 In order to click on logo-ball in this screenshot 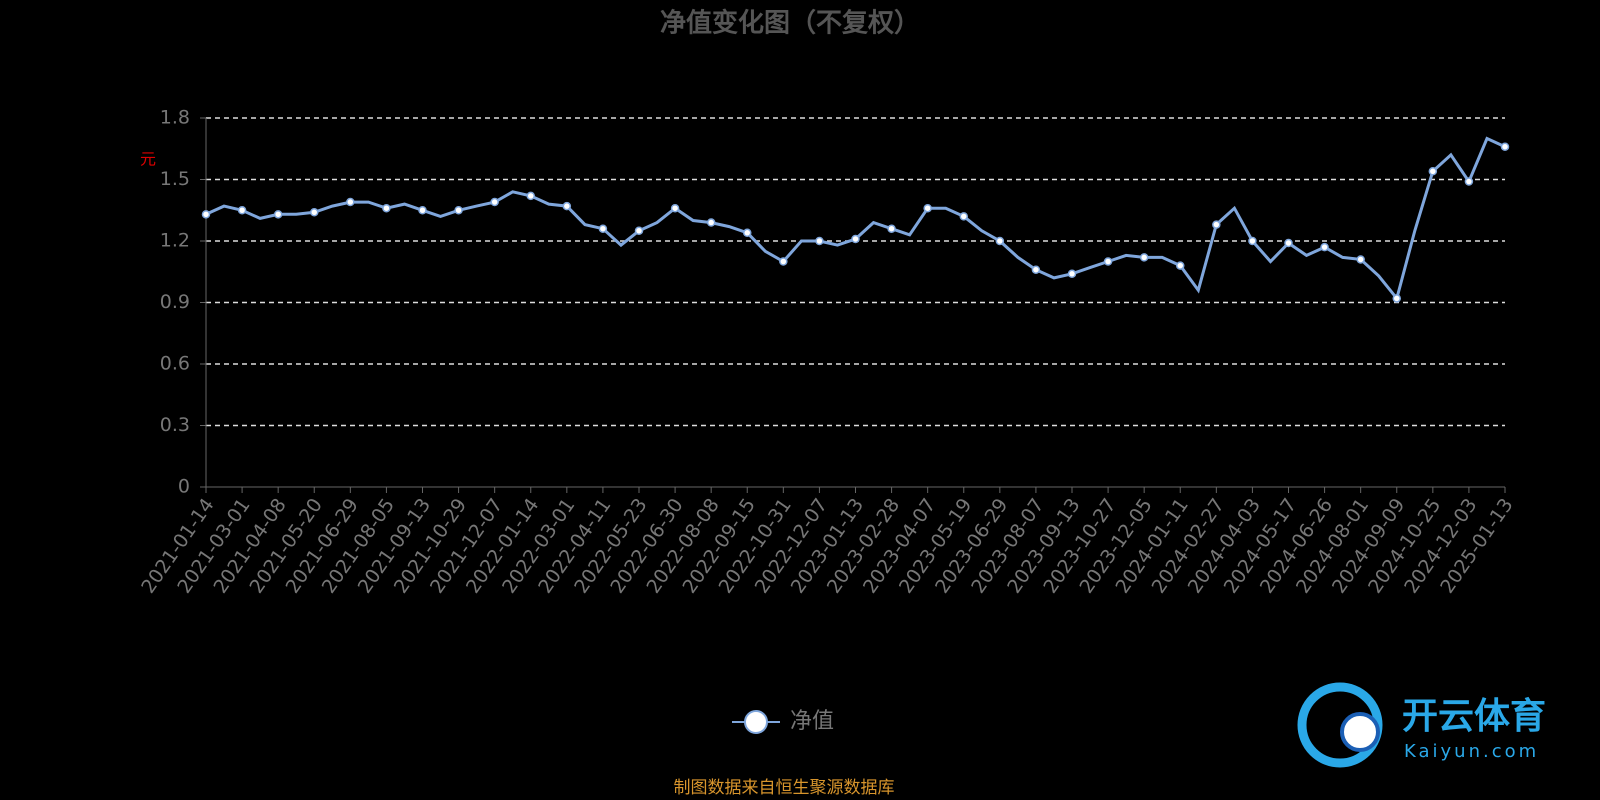, I will do `click(1360, 732)`.